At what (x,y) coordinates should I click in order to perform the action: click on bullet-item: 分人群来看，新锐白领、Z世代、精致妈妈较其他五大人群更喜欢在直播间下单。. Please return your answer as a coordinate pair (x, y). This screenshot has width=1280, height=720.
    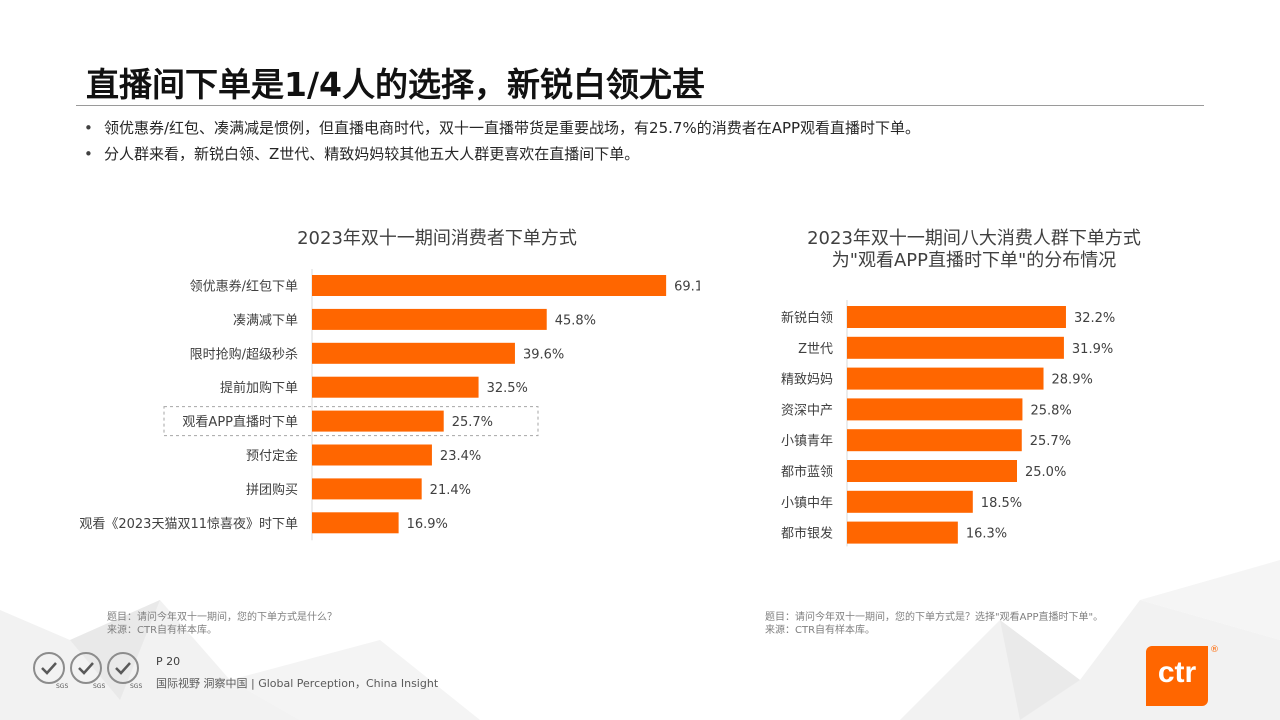
    Looking at the image, I should click on (502, 157).